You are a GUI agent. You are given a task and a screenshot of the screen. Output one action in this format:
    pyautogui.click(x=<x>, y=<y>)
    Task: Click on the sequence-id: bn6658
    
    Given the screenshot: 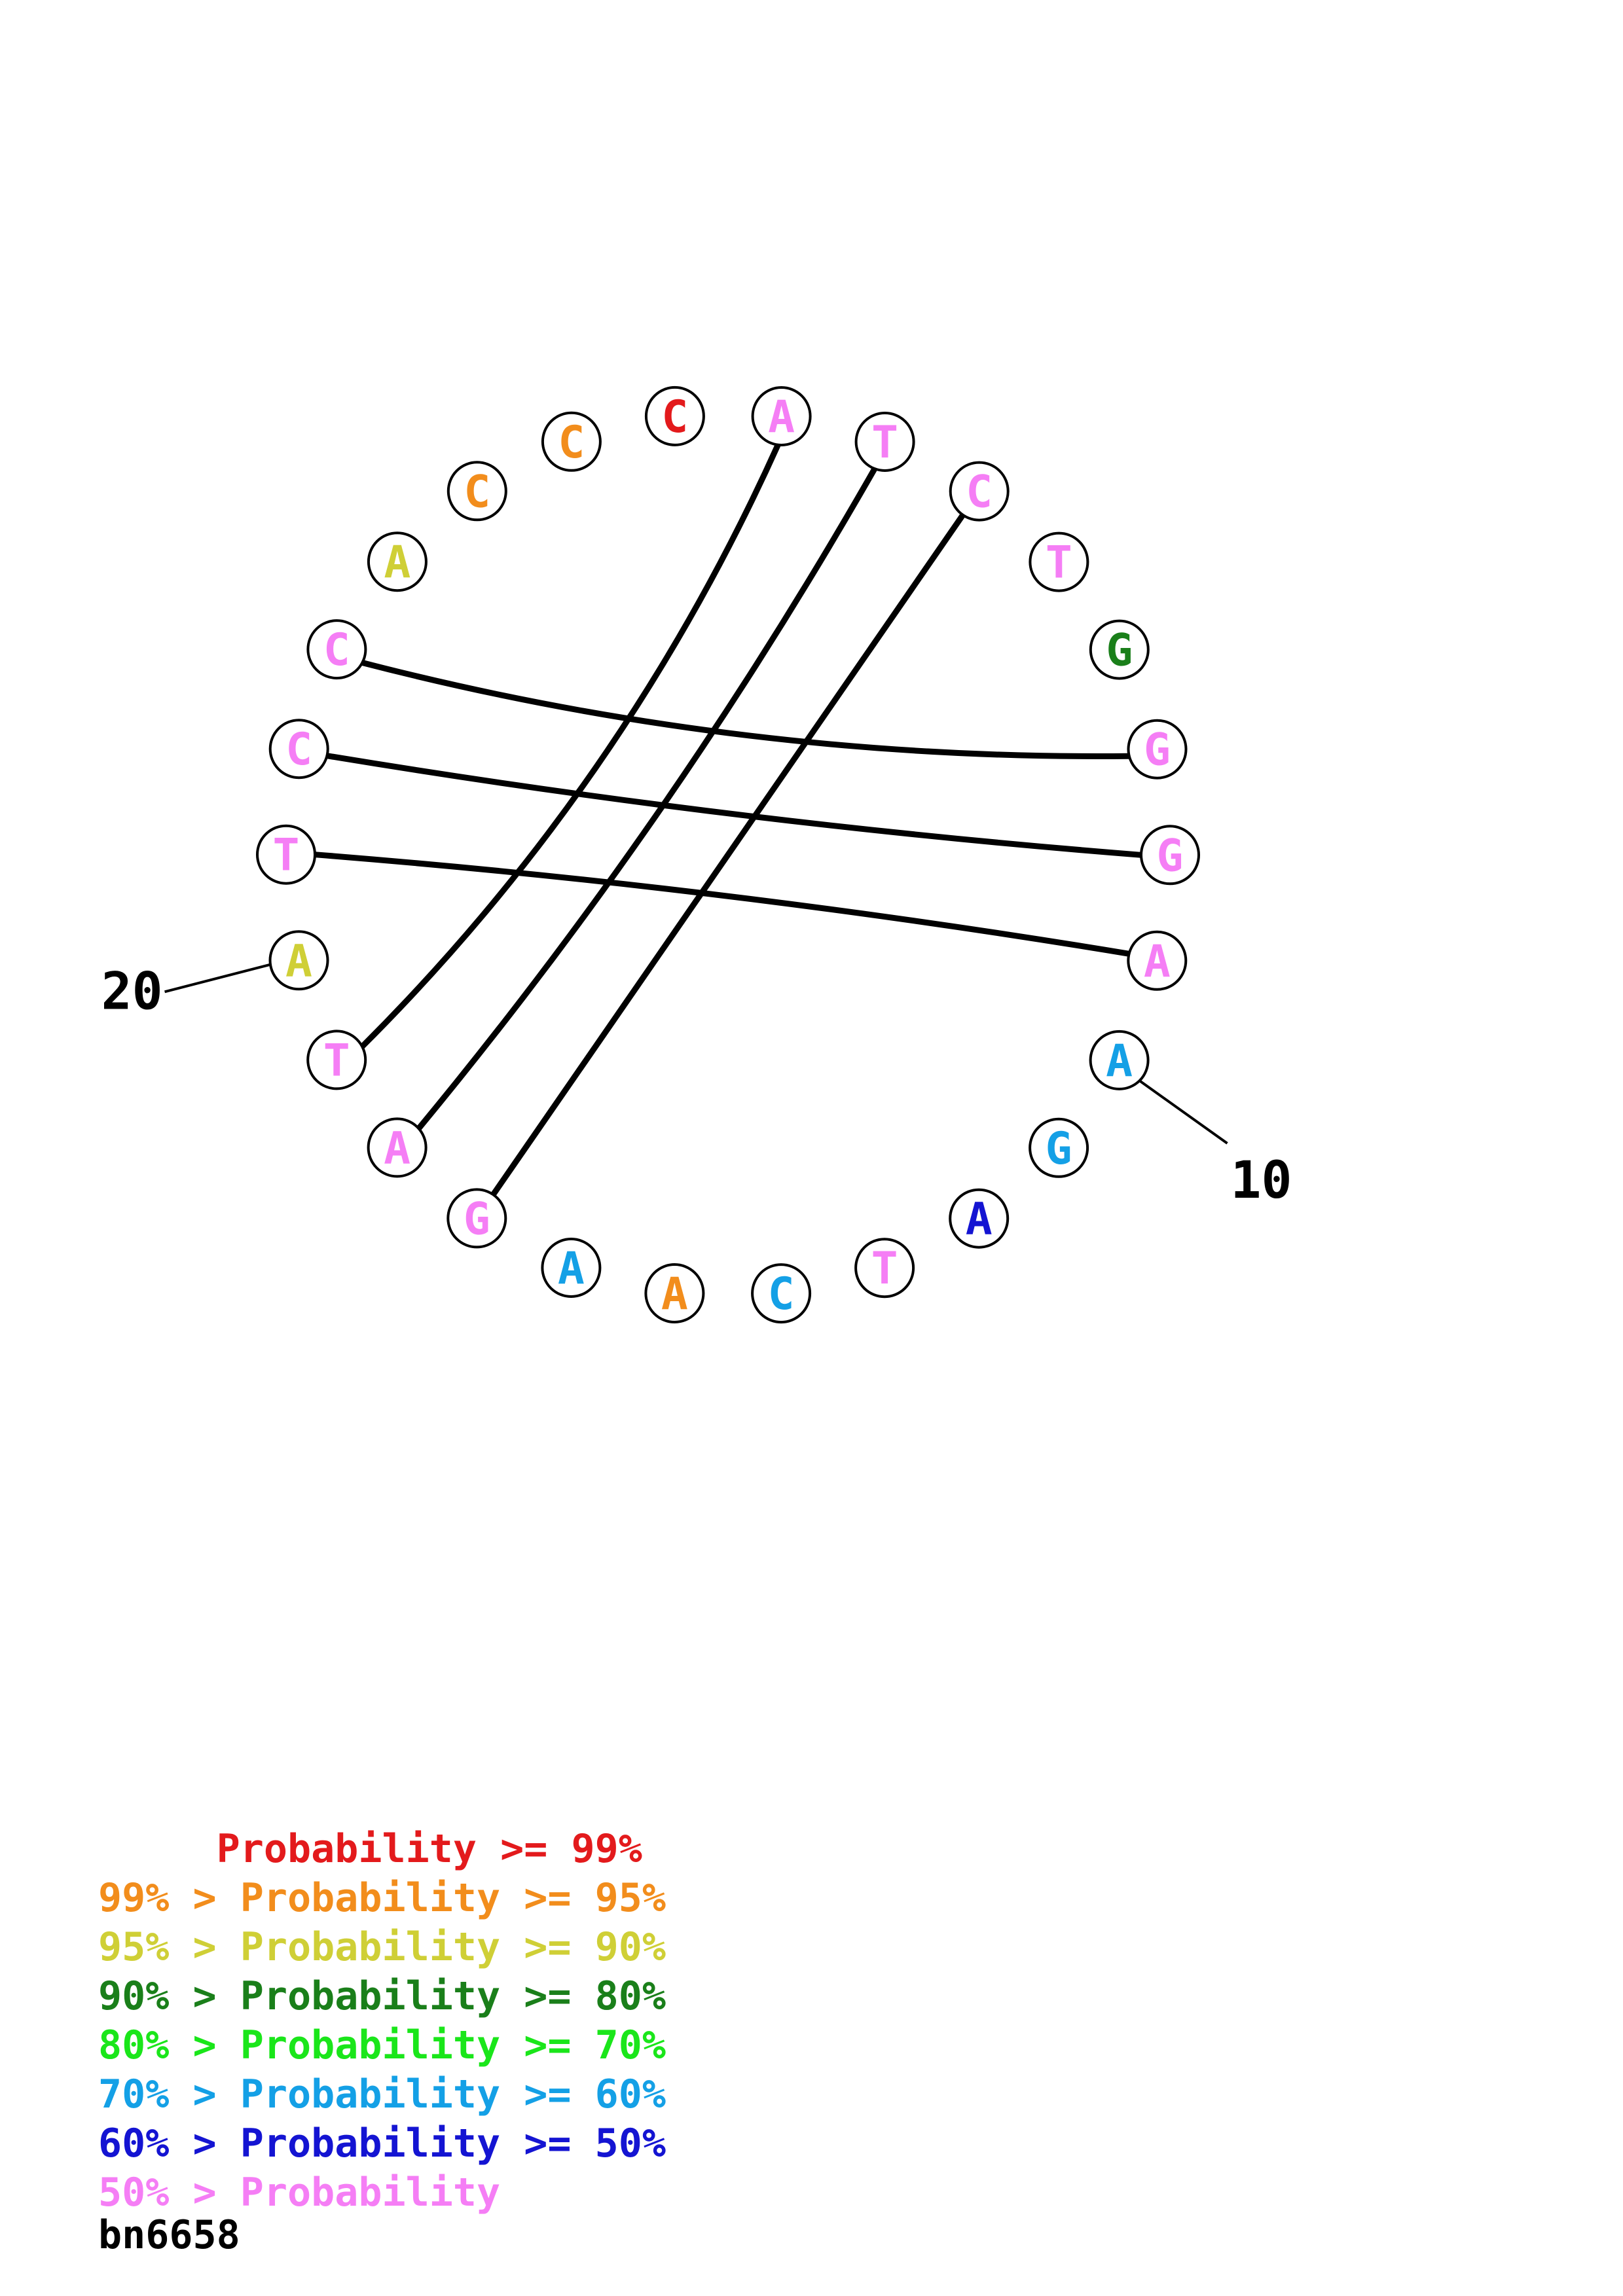 What is the action you would take?
    pyautogui.click(x=169, y=2235)
    